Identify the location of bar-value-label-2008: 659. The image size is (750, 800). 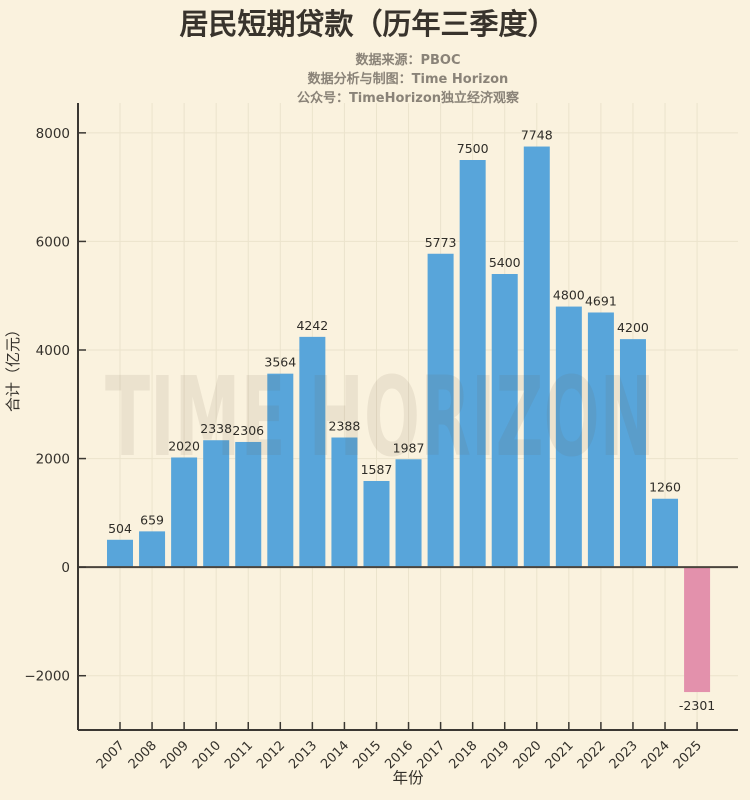
(152, 519).